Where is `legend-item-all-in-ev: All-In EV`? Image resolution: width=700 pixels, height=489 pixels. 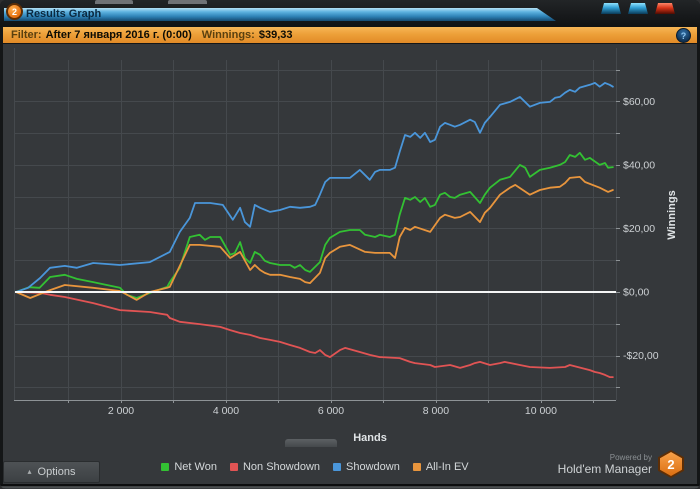 legend-item-all-in-ev: All-In EV is located at coordinates (440, 467).